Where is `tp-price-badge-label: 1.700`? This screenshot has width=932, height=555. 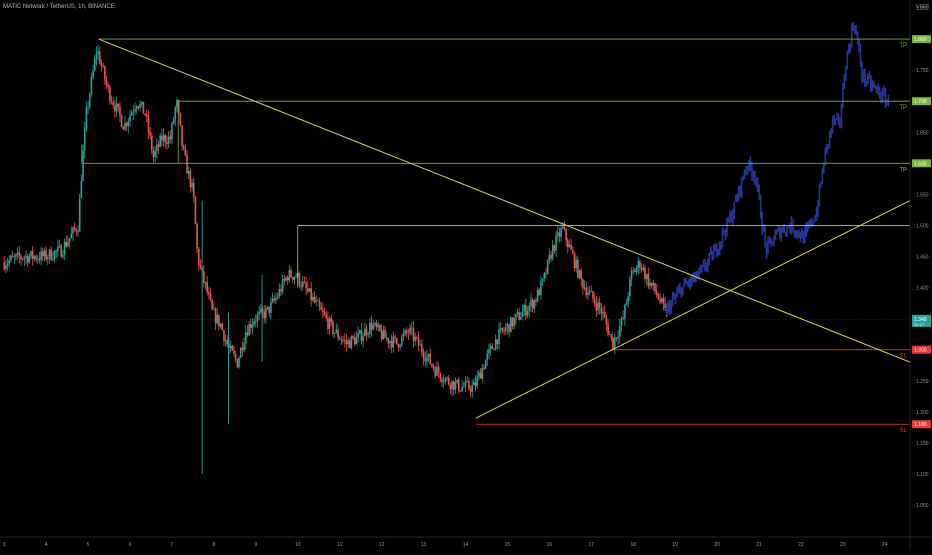
tp-price-badge-label: 1.700 is located at coordinates (920, 102).